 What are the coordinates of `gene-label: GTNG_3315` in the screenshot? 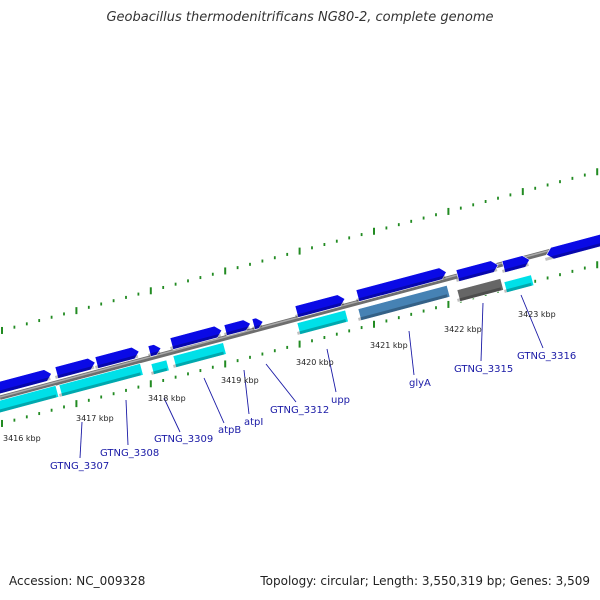 It's located at (483, 369).